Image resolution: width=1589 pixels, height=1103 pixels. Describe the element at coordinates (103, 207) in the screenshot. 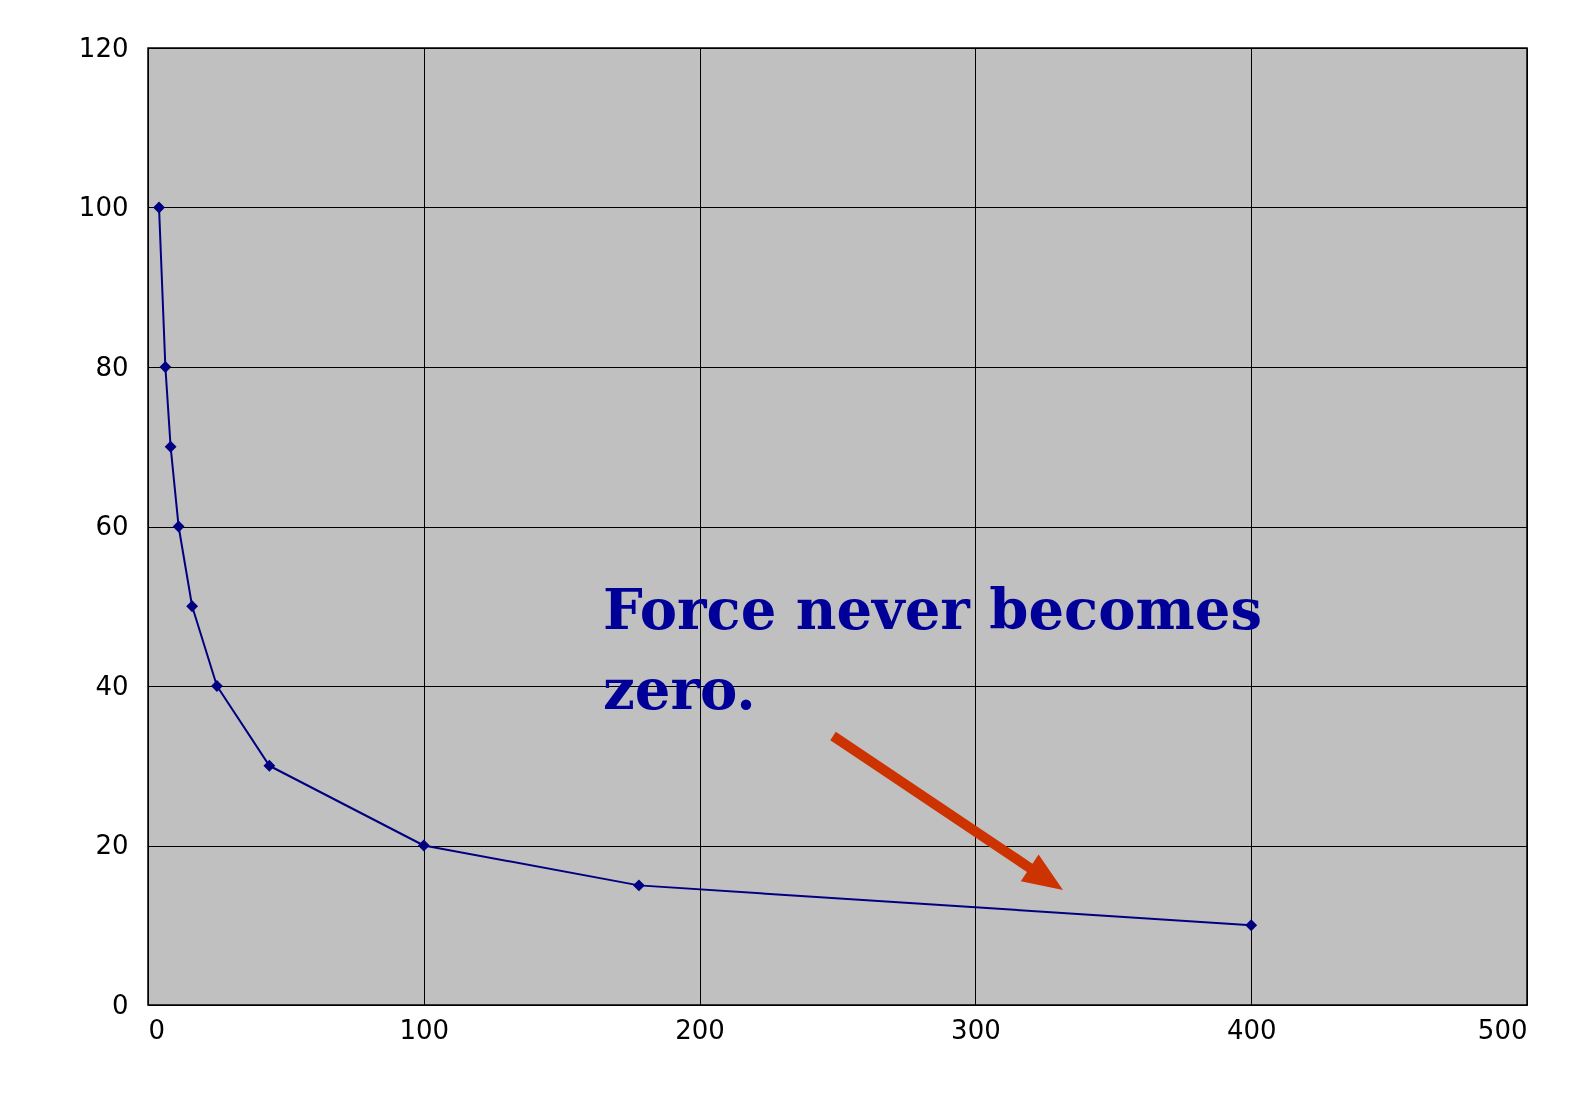

I see `y-tick-label: 100` at that location.